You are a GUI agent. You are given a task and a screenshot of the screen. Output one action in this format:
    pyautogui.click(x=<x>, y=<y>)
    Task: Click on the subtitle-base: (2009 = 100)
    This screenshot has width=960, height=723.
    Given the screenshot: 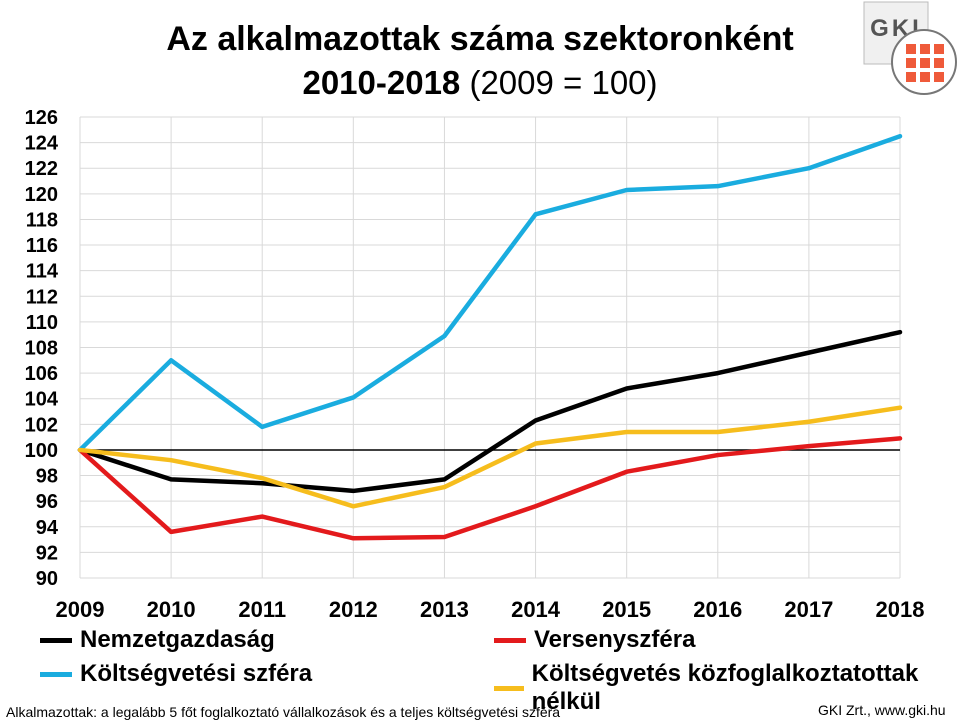 What is the action you would take?
    pyautogui.click(x=563, y=82)
    